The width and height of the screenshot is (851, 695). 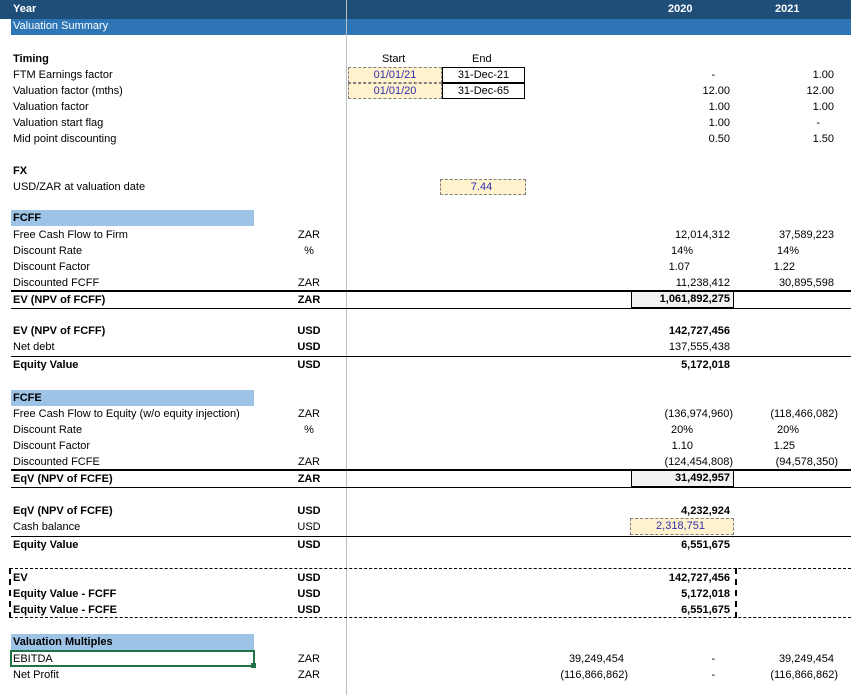 What do you see at coordinates (132, 642) in the screenshot?
I see `multiples-title-bar` at bounding box center [132, 642].